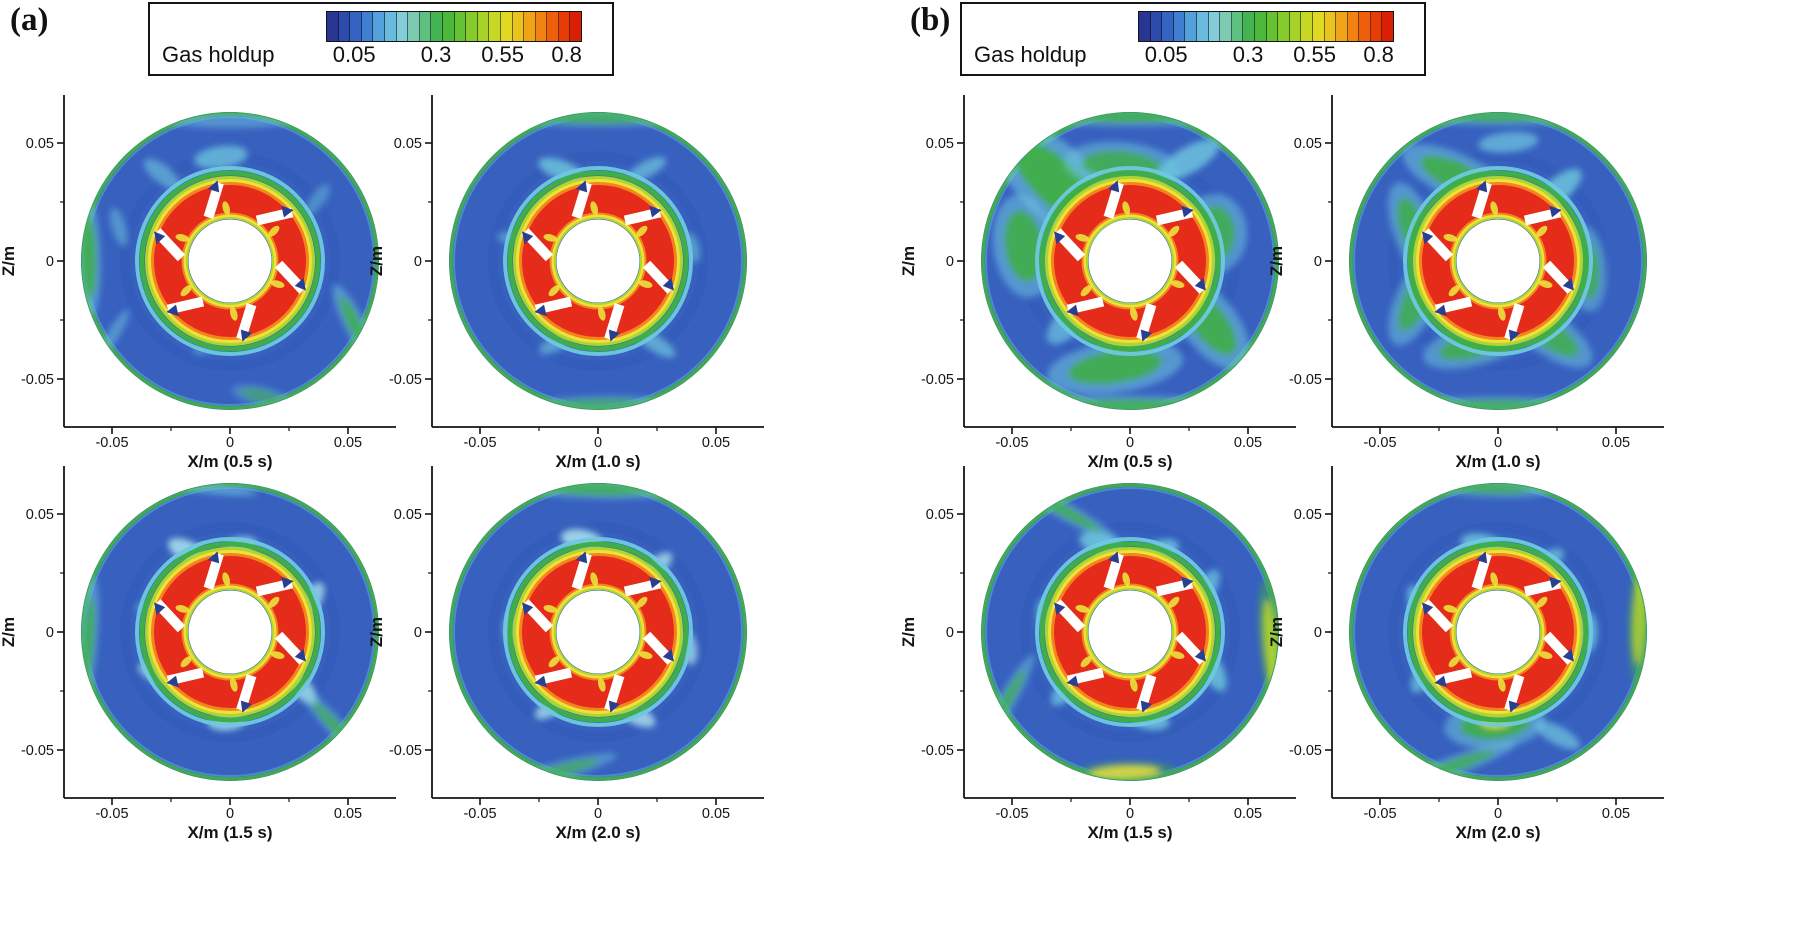 This screenshot has width=1800, height=943. I want to click on colorbar-b, so click(1266, 26).